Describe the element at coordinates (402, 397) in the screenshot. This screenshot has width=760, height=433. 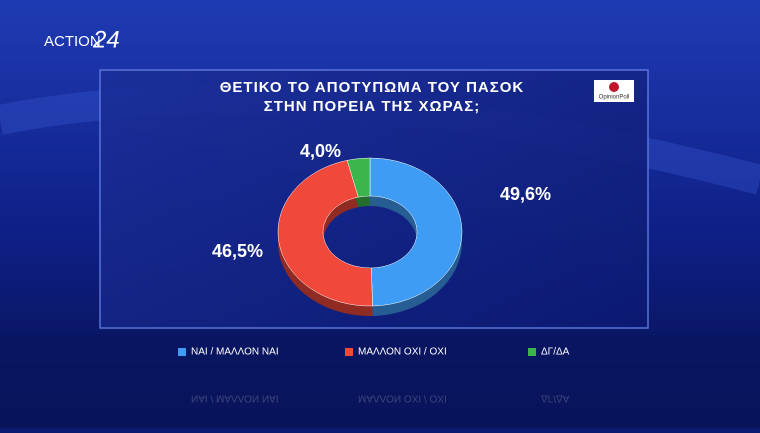
I see `legend-reflection: ΜΑΛΛΟΝ ΟΧΙ / ΟΧΙ` at that location.